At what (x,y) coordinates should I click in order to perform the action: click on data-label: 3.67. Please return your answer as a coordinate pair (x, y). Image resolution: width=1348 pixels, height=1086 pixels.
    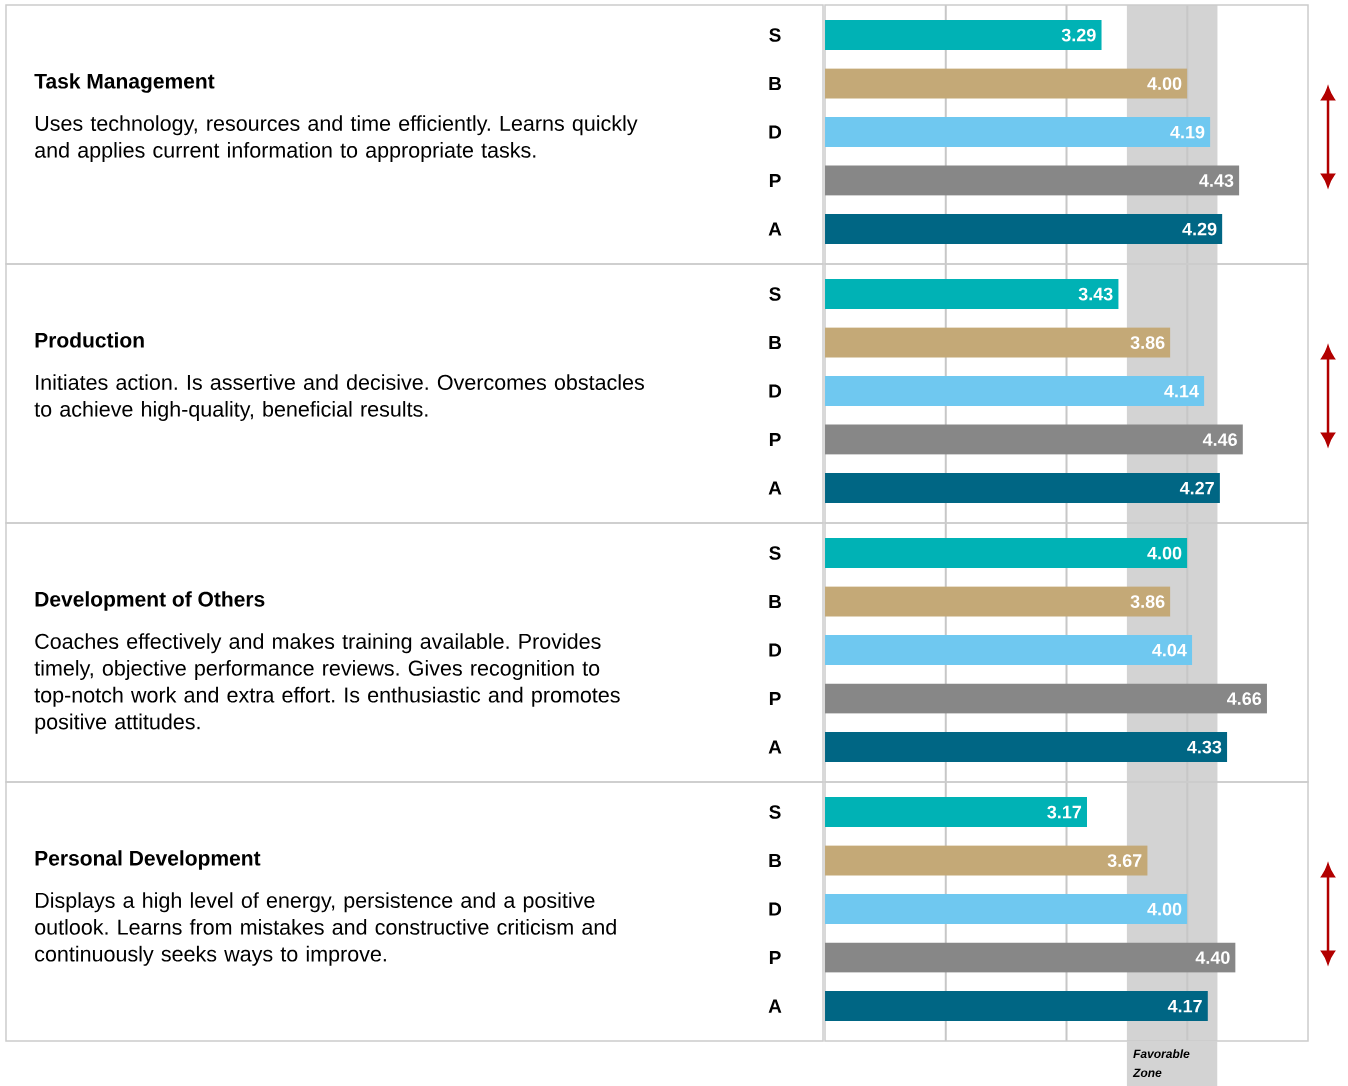
    Looking at the image, I should click on (1124, 860).